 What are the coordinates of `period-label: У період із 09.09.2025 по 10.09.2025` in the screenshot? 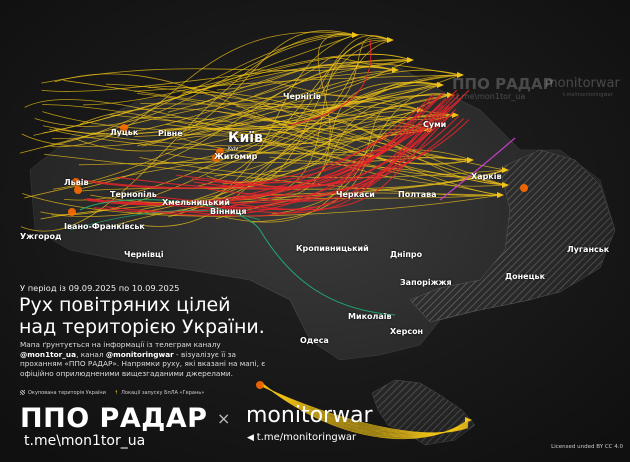 It's located at (100, 288).